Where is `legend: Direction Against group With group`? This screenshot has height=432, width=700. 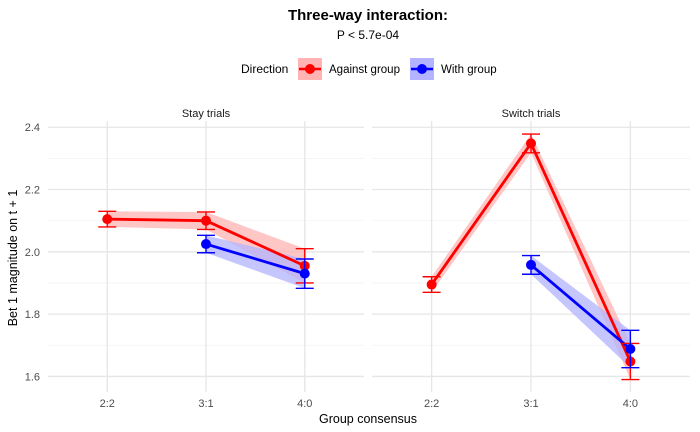
legend: Direction Against group With group is located at coordinates (369, 69).